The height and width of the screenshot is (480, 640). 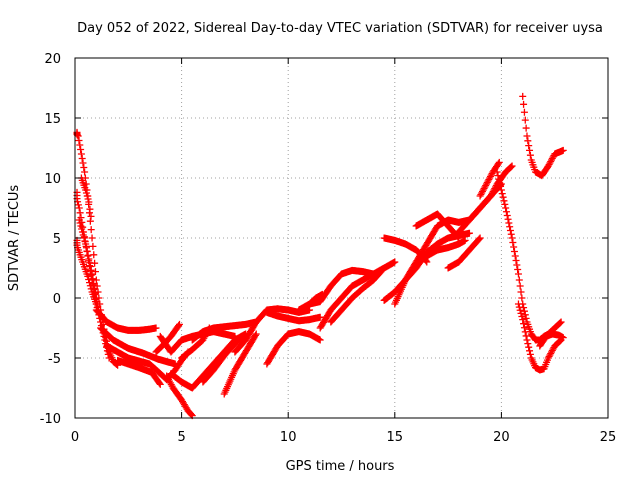 What do you see at coordinates (501, 437) in the screenshot?
I see `x-tick-label: 20` at bounding box center [501, 437].